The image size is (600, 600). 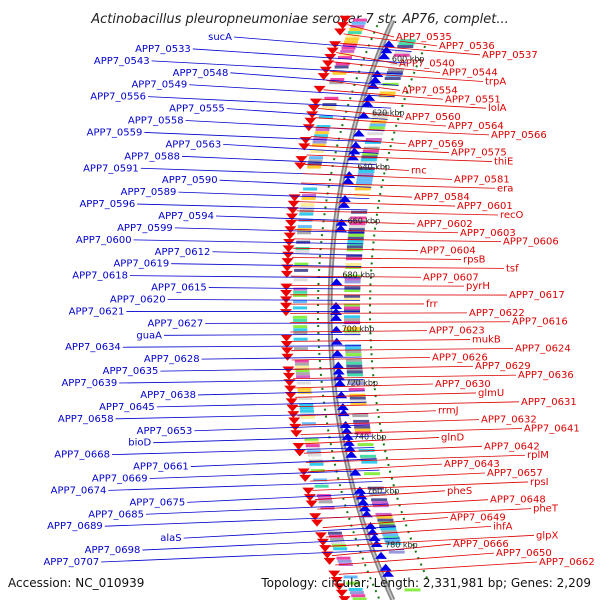 I want to click on gene-label: APP7_0591, so click(x=111, y=168).